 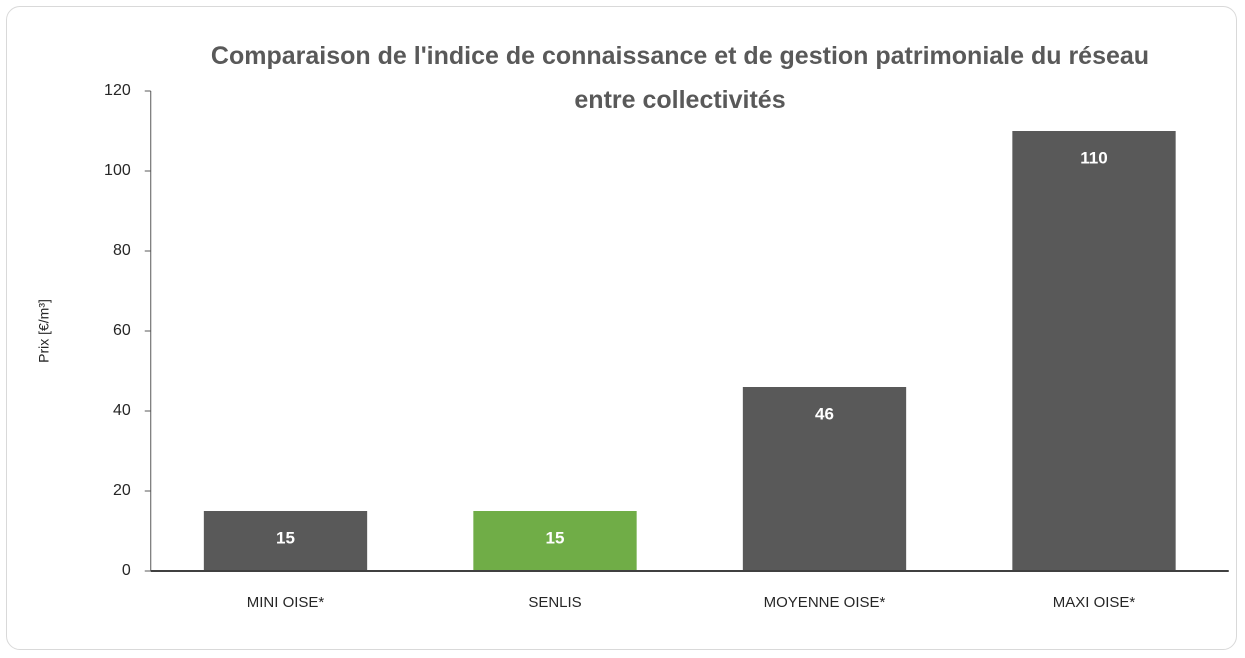 I want to click on y-tick-label: 0, so click(x=126, y=570).